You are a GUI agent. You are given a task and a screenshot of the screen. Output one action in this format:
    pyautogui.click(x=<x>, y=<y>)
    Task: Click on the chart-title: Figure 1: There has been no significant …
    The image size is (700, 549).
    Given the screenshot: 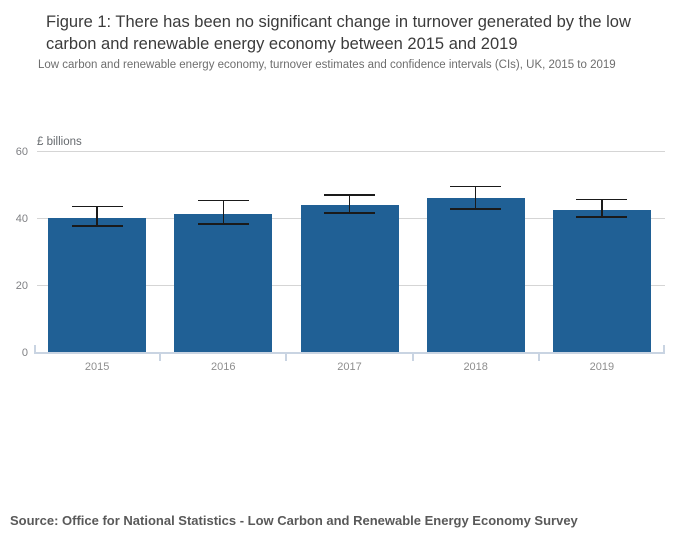 What is the action you would take?
    pyautogui.click(x=338, y=33)
    